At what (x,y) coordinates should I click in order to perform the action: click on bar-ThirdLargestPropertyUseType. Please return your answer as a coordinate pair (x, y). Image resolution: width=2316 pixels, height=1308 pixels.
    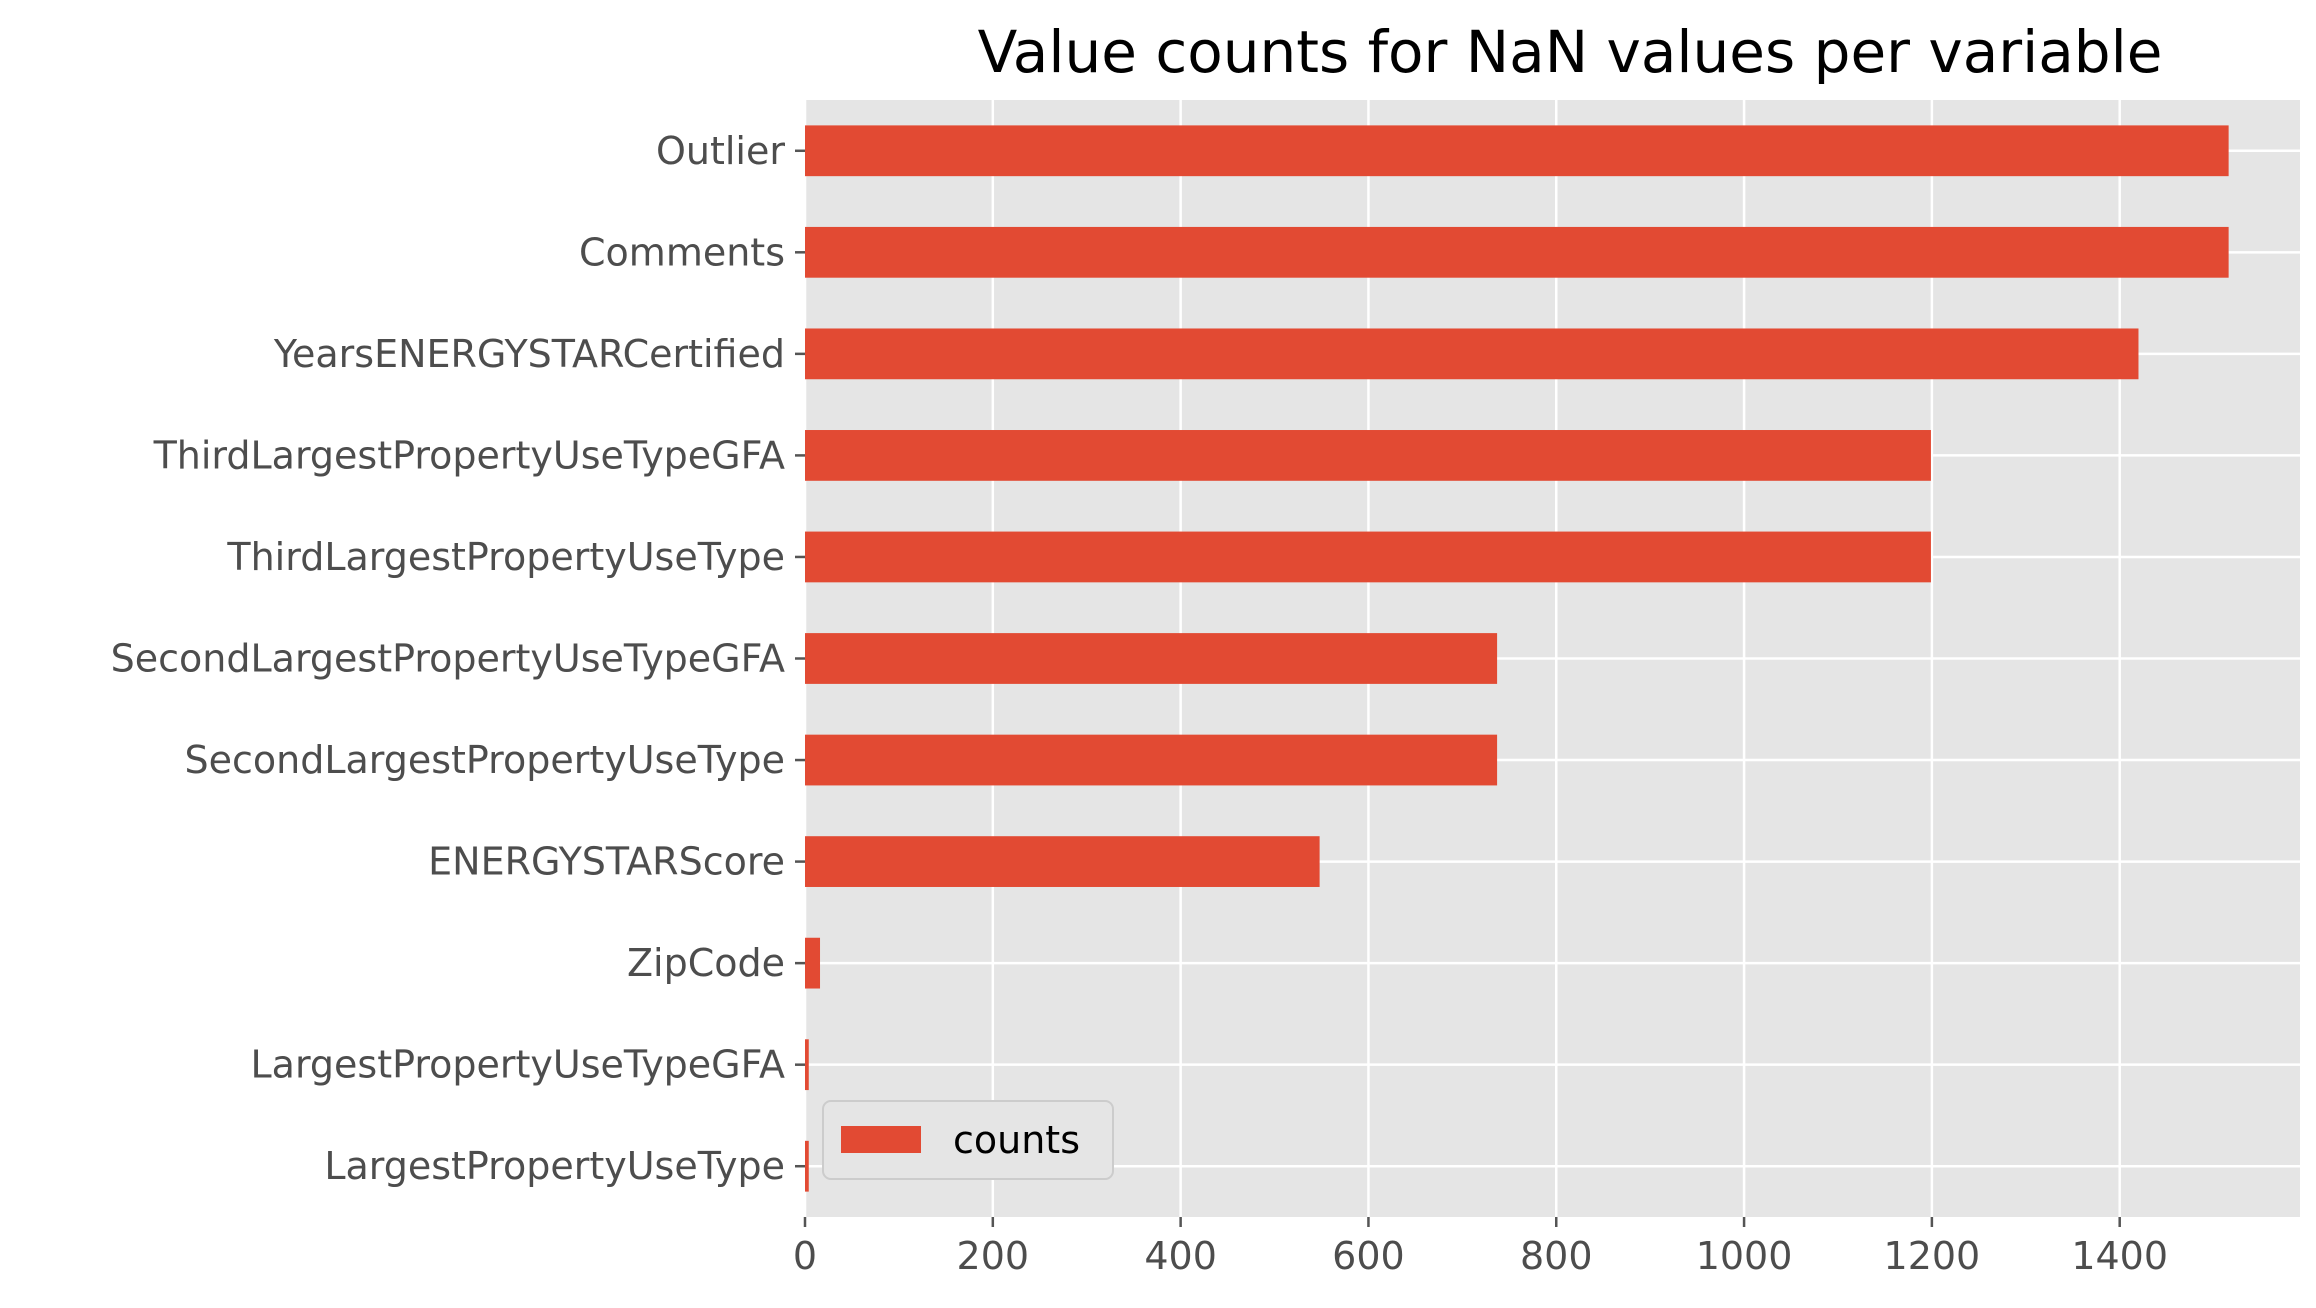
    Looking at the image, I should click on (1368, 557).